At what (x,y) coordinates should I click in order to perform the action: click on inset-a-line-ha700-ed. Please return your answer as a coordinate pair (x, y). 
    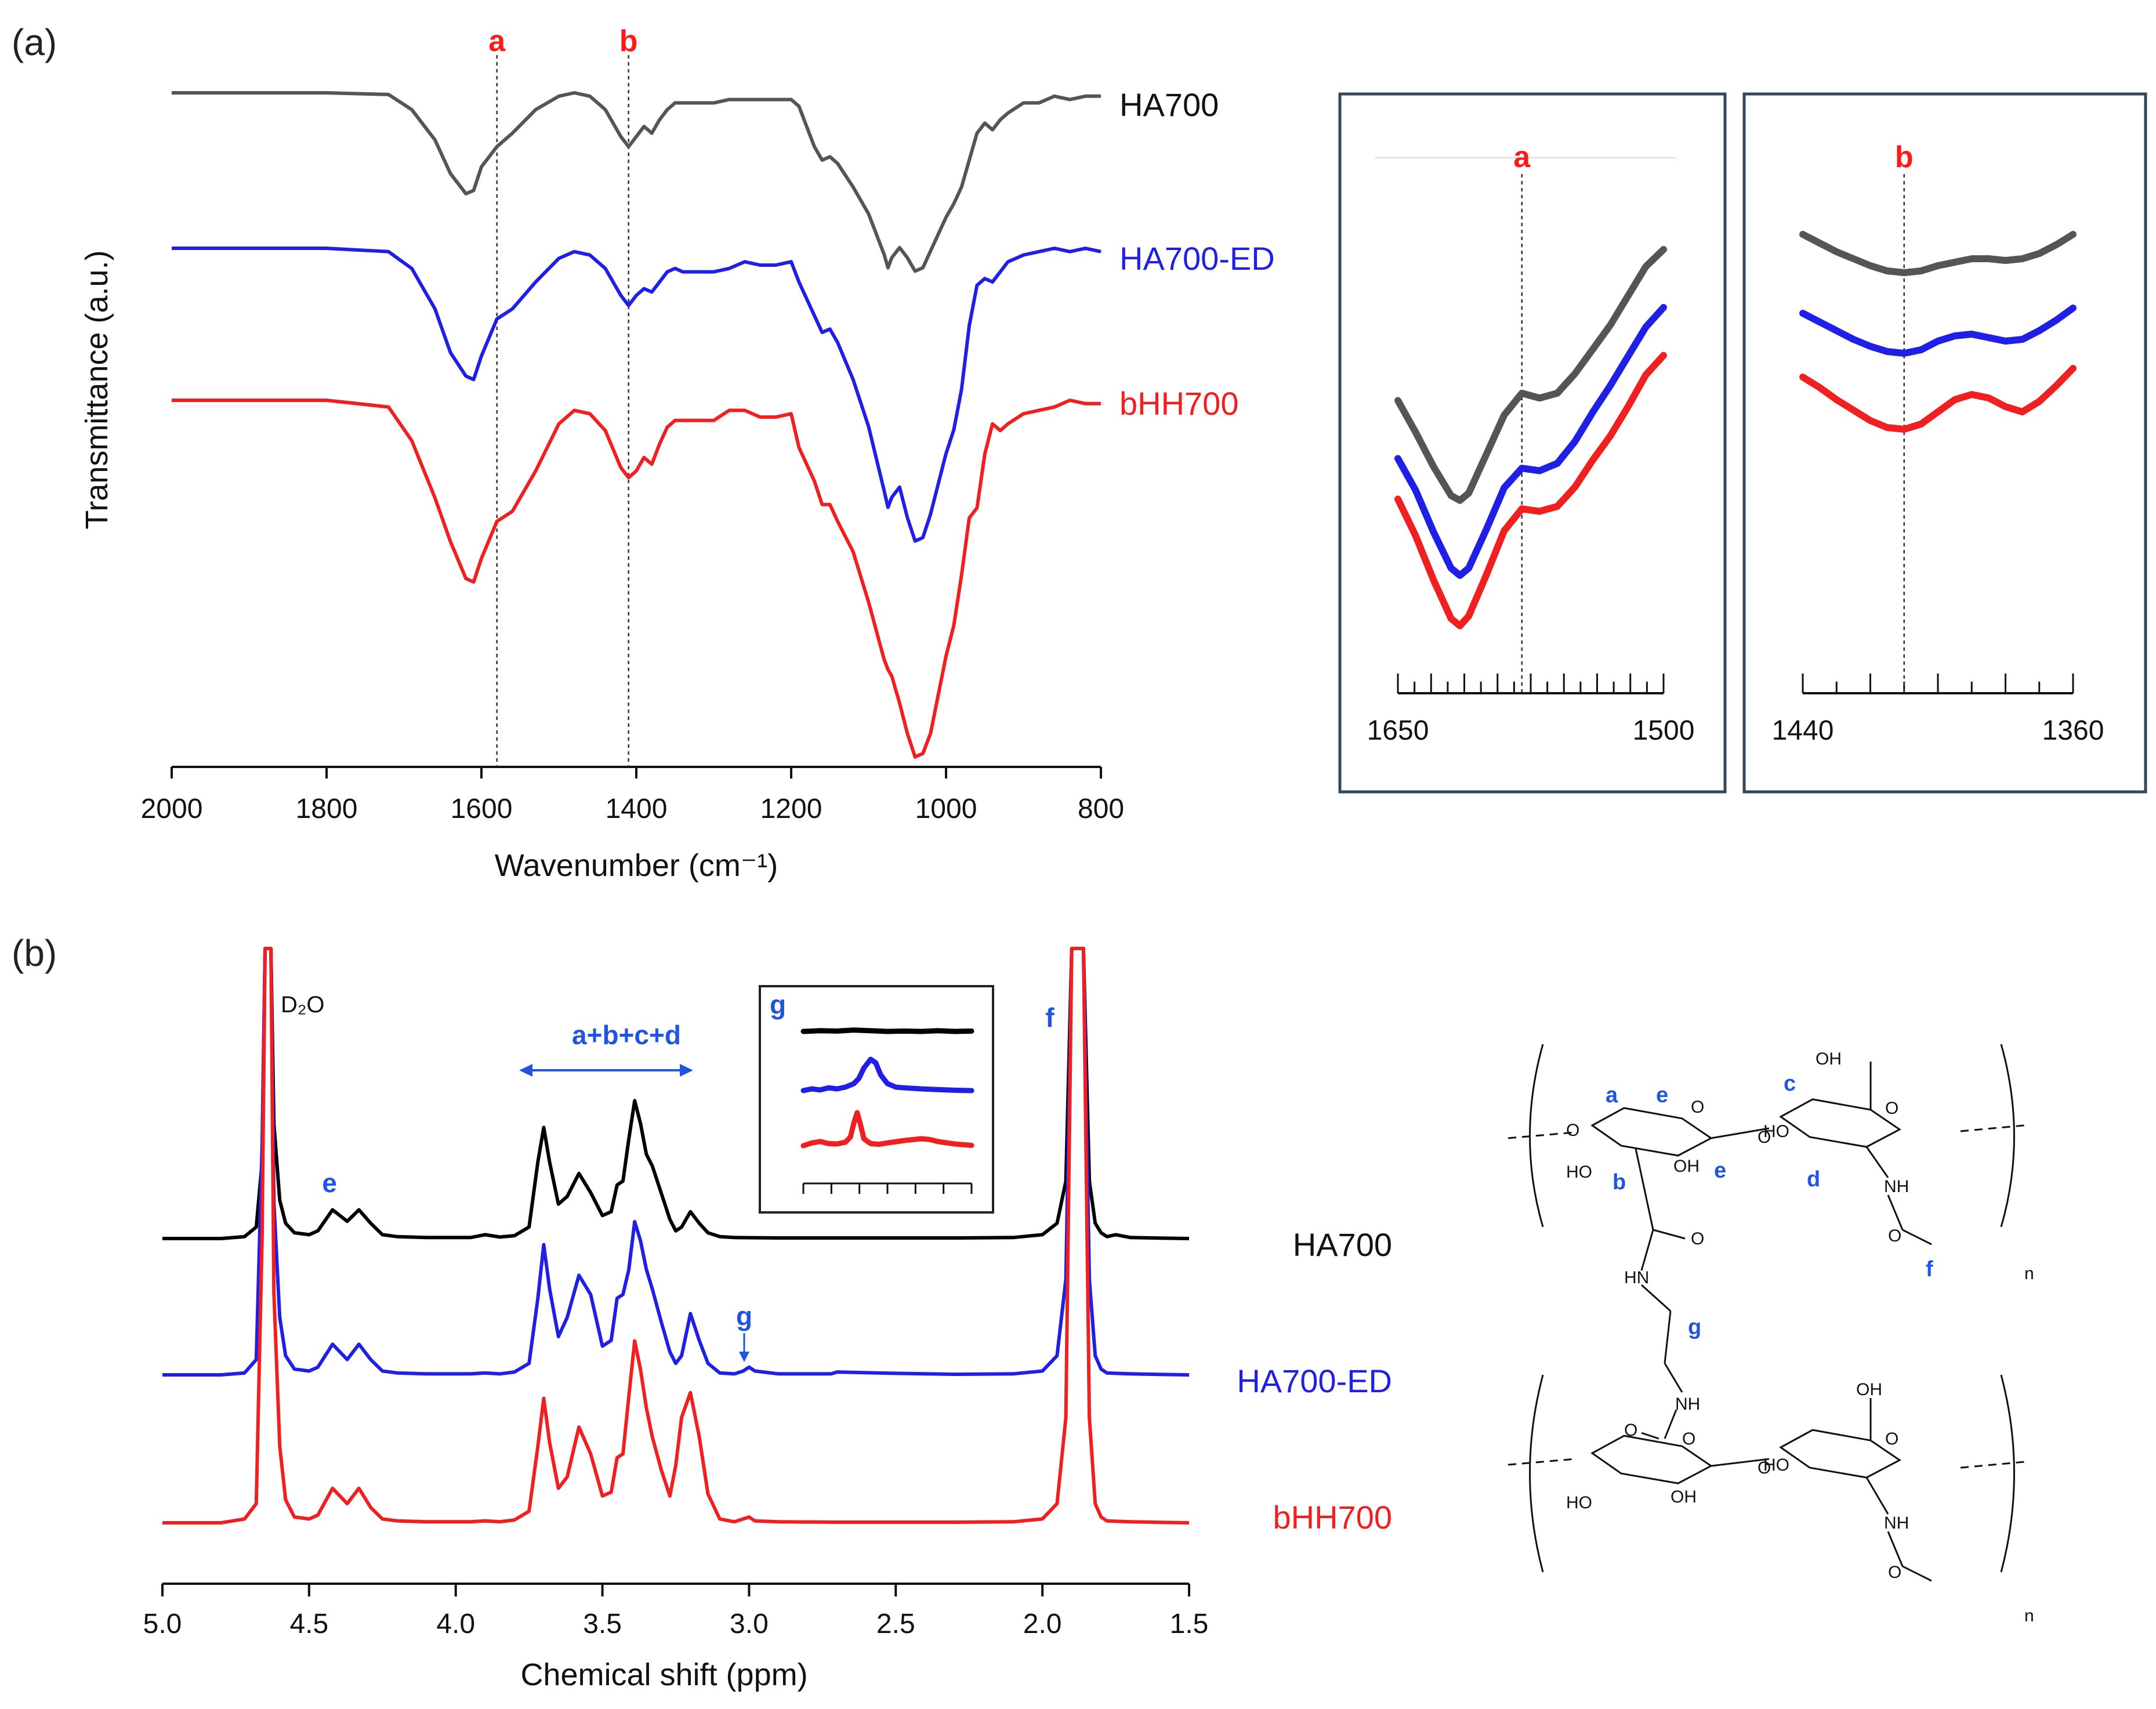
    Looking at the image, I should click on (1530, 441).